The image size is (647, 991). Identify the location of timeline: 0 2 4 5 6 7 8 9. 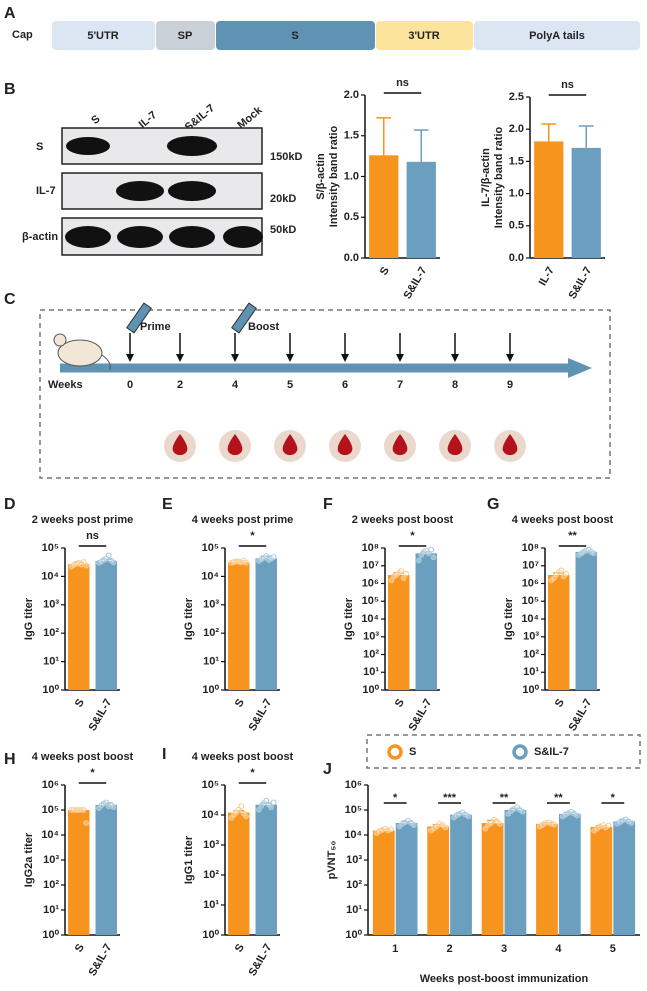
(326, 382).